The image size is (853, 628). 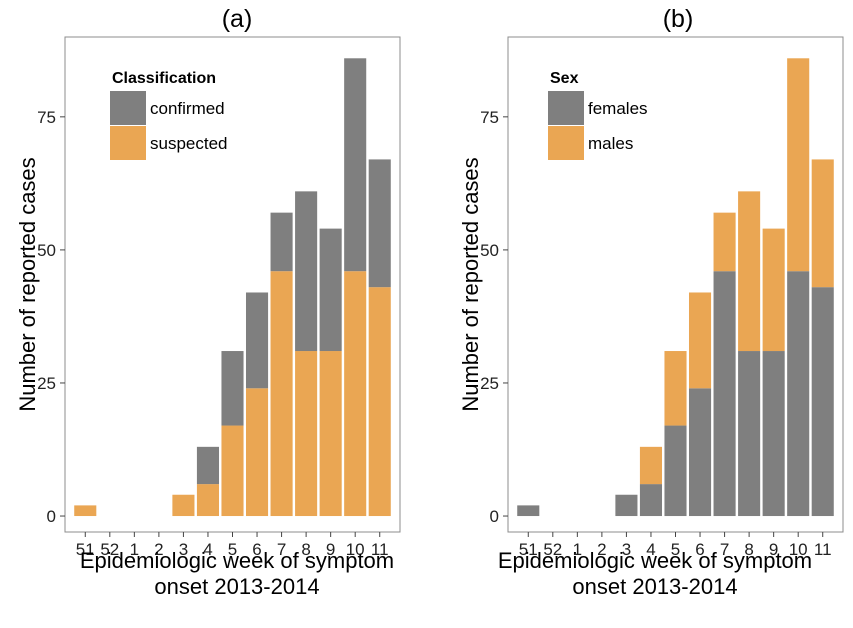 What do you see at coordinates (610, 143) in the screenshot?
I see `legend-label-males: males` at bounding box center [610, 143].